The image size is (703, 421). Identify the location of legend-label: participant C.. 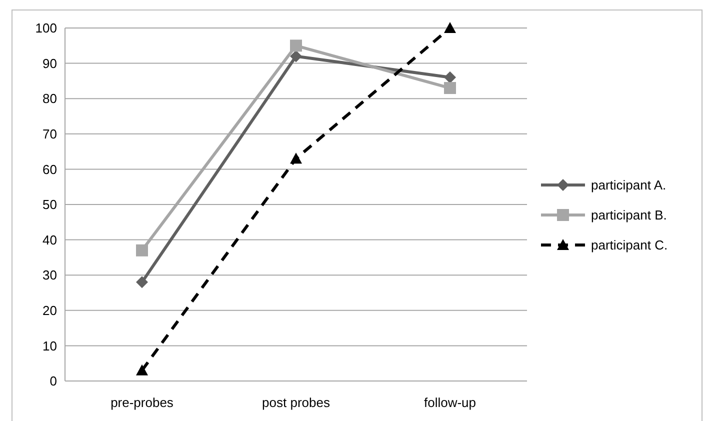
(629, 245).